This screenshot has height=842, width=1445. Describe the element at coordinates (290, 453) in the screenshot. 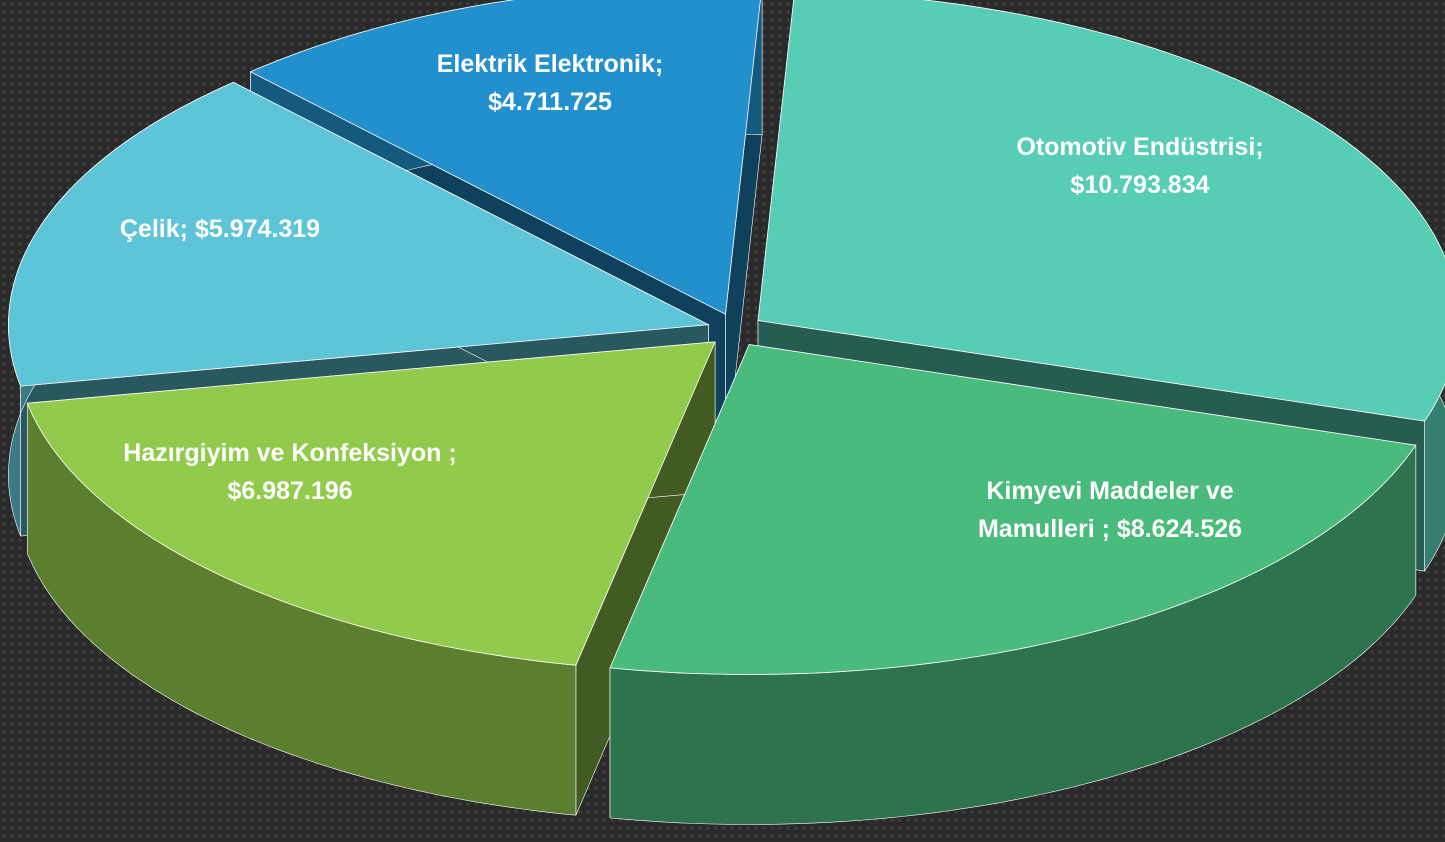

I see `label-category: Hazırgiyim ve Konfeksiyon ;` at that location.